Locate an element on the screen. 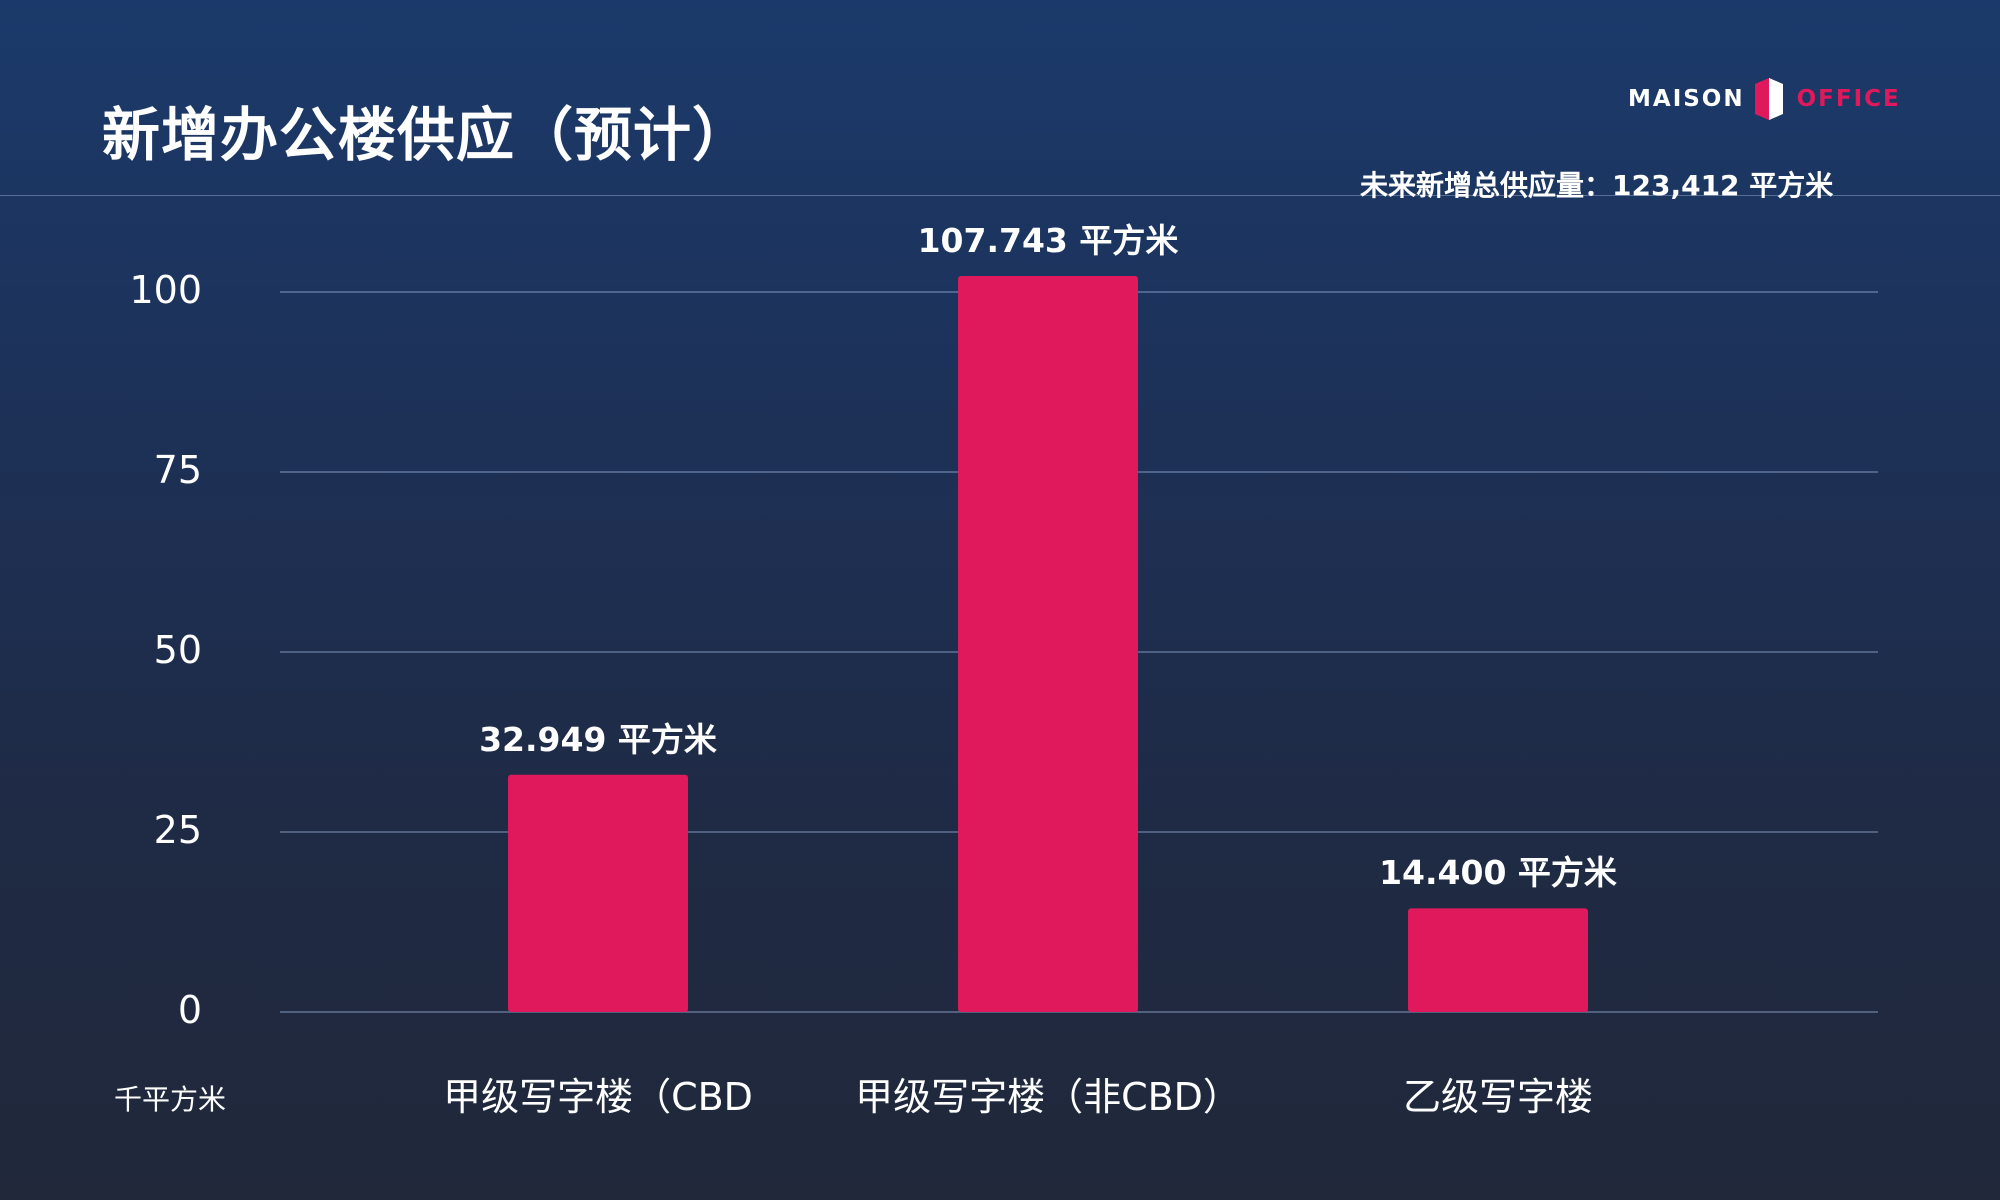 This screenshot has height=1200, width=2000. brand-logo: MAISON OFFICE is located at coordinates (1764, 99).